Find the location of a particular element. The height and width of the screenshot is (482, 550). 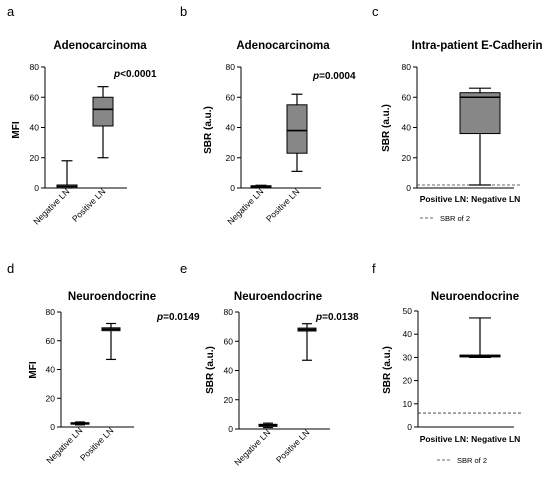

p-value-number: =0.0138 is located at coordinates (340, 317).